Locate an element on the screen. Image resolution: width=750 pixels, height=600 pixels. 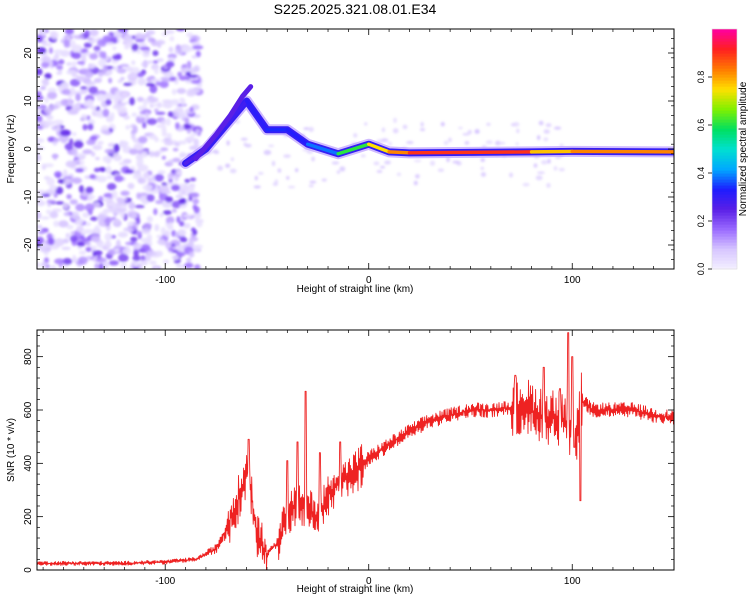
snr-xlabel: Height of straight line (km) is located at coordinates (355, 589).